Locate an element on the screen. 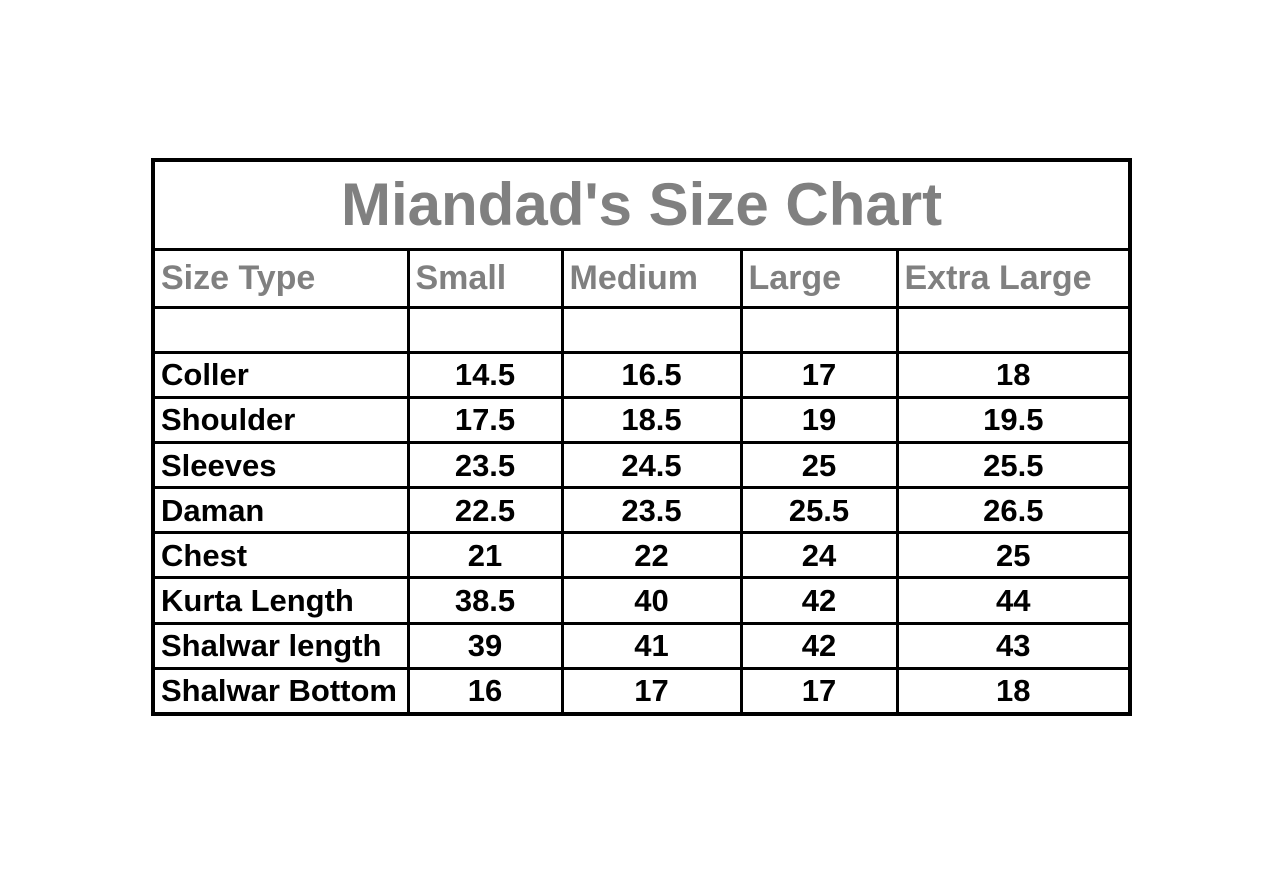 The image size is (1280, 878). title-cell: Miandad's Size Chart is located at coordinates (641, 205).